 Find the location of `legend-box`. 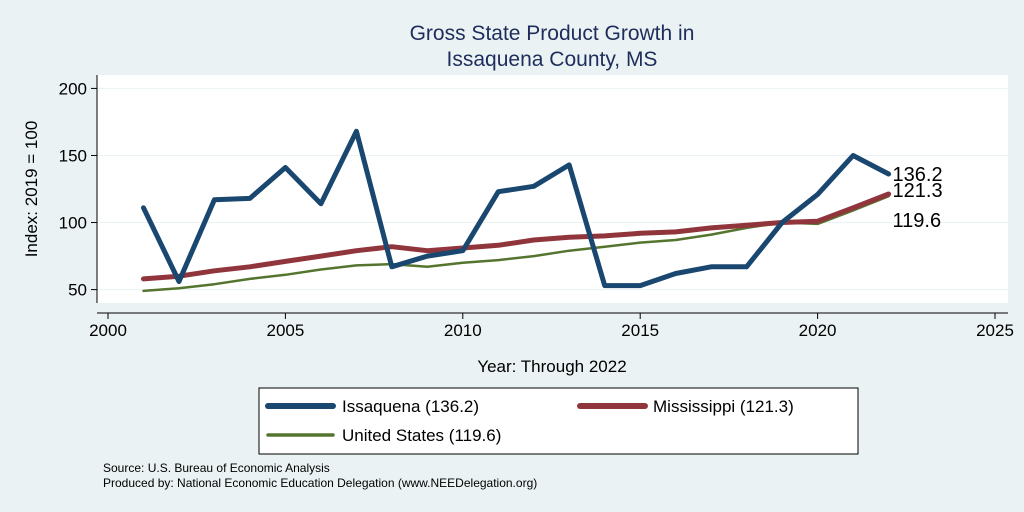

legend-box is located at coordinates (558, 421).